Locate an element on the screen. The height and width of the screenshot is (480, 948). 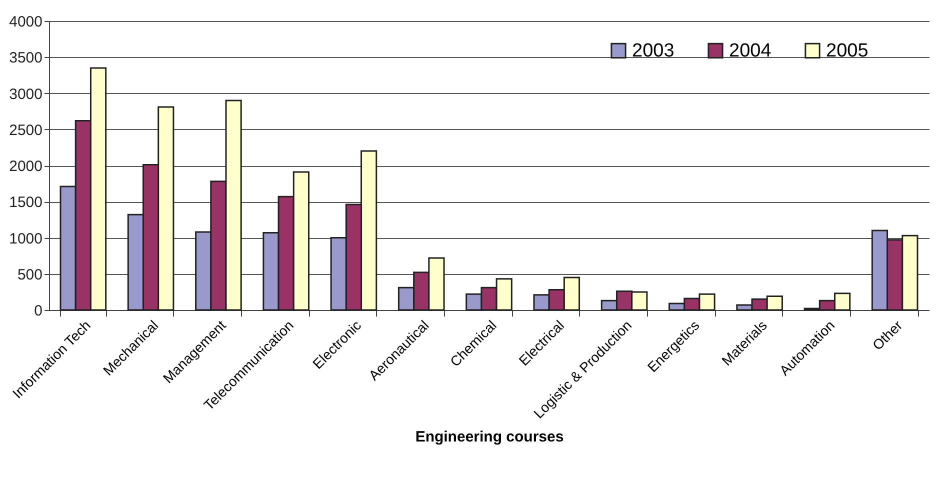
y-tick-label: 3000 is located at coordinates (25, 94).